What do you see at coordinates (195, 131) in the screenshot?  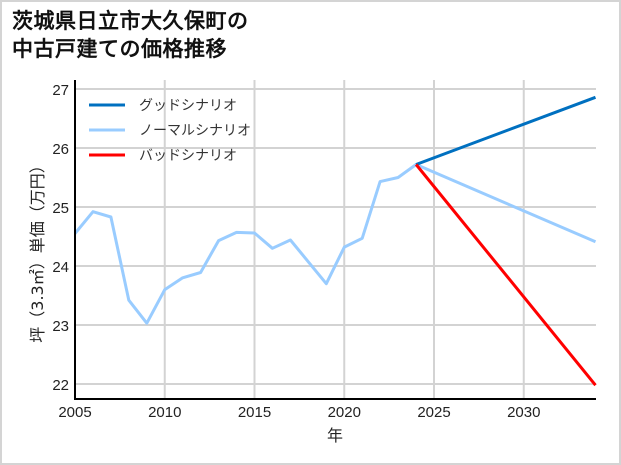 I see `legend-label: ノーマルシナリオ` at bounding box center [195, 131].